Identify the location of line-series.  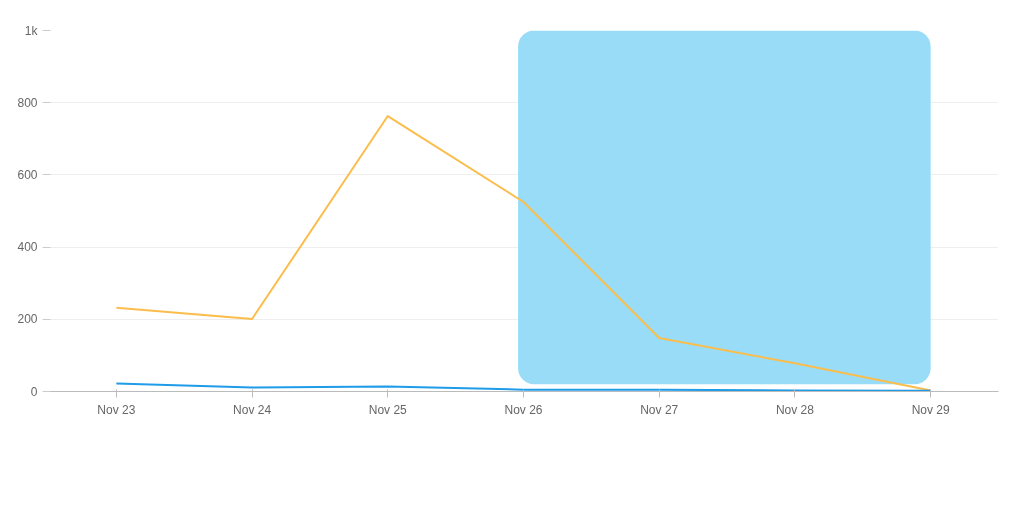
(523, 387).